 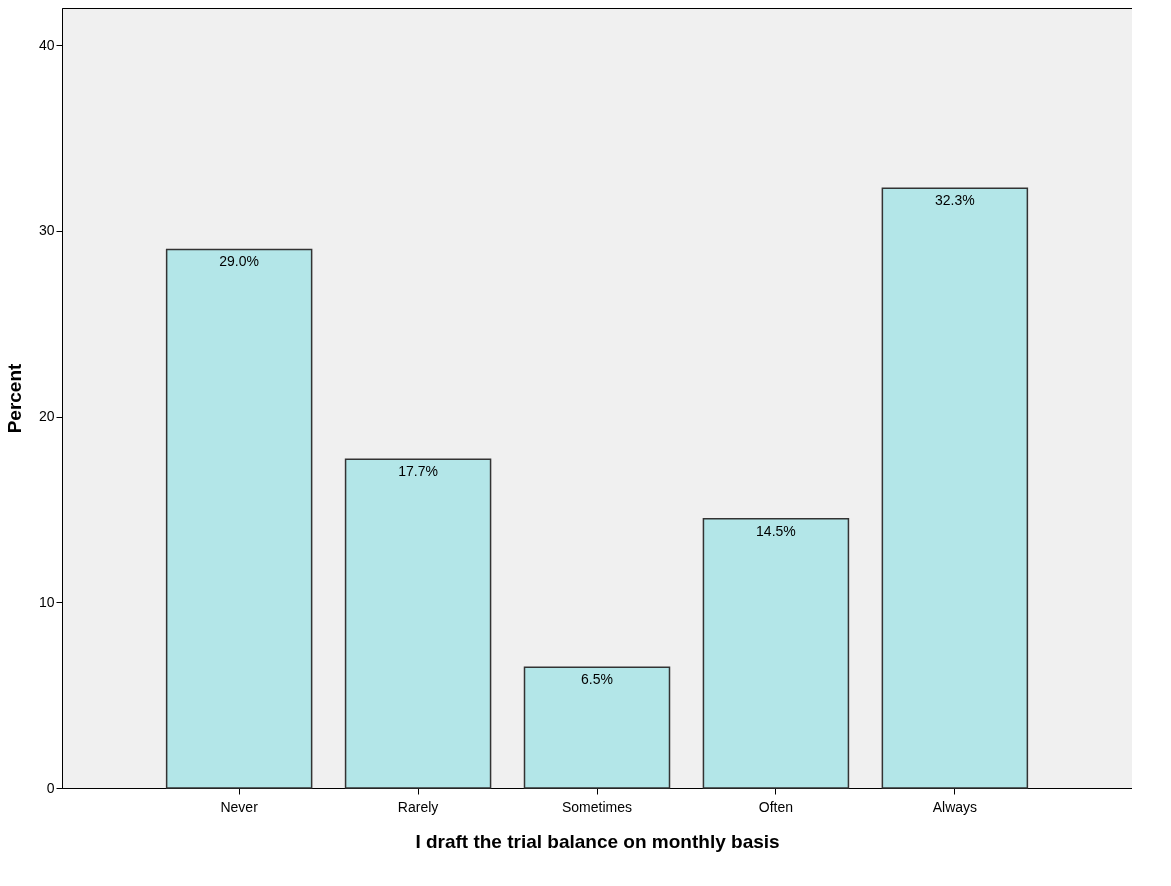 I want to click on x-tick-label: Rarely, so click(x=418, y=806).